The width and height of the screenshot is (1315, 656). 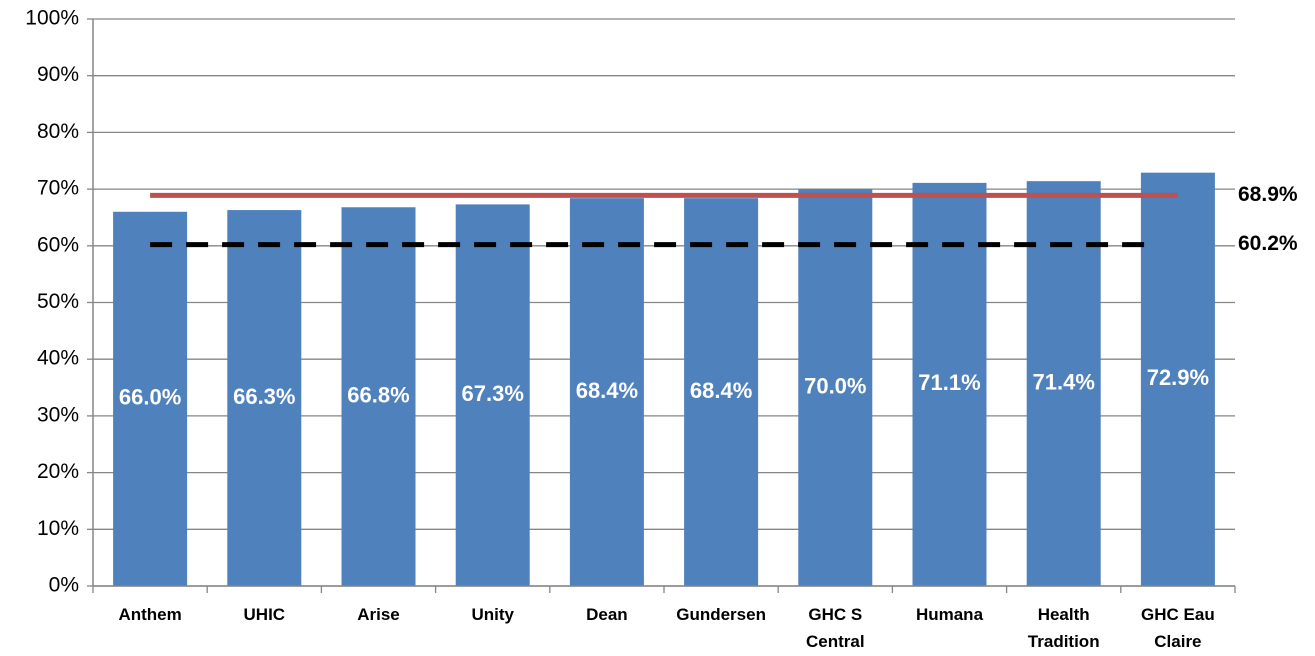 I want to click on data-label: 66.0%, so click(x=150, y=397).